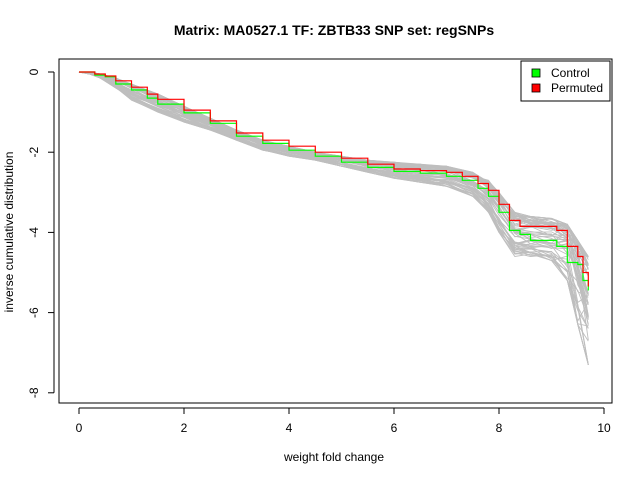  Describe the element at coordinates (184, 428) in the screenshot. I see `x-tick-label: 2` at that location.